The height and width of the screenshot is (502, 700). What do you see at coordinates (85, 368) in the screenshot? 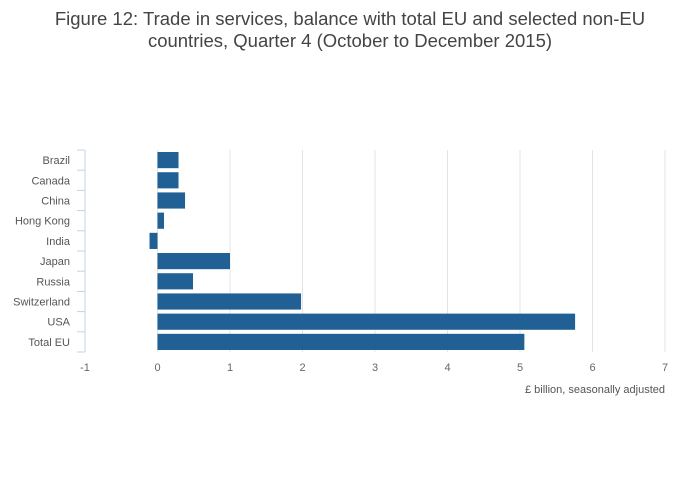
I see `x-tick-label: -1` at bounding box center [85, 368].